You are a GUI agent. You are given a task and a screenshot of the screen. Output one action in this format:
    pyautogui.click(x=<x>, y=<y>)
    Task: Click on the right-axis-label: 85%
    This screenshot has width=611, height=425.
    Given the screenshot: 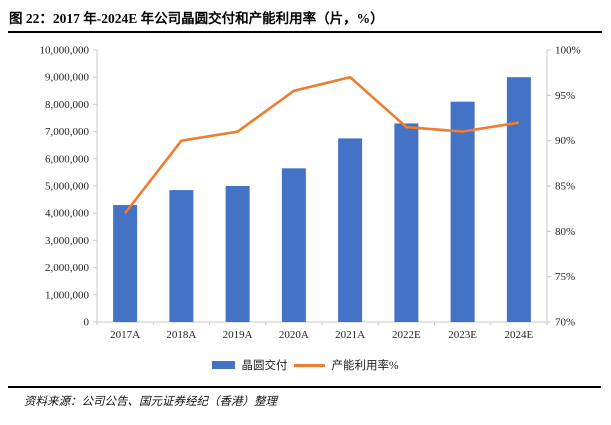 What is the action you would take?
    pyautogui.click(x=565, y=187)
    